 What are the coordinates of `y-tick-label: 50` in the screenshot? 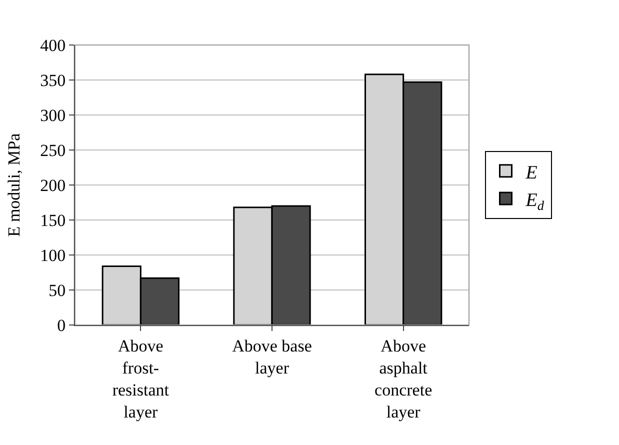 It's located at (57, 290).